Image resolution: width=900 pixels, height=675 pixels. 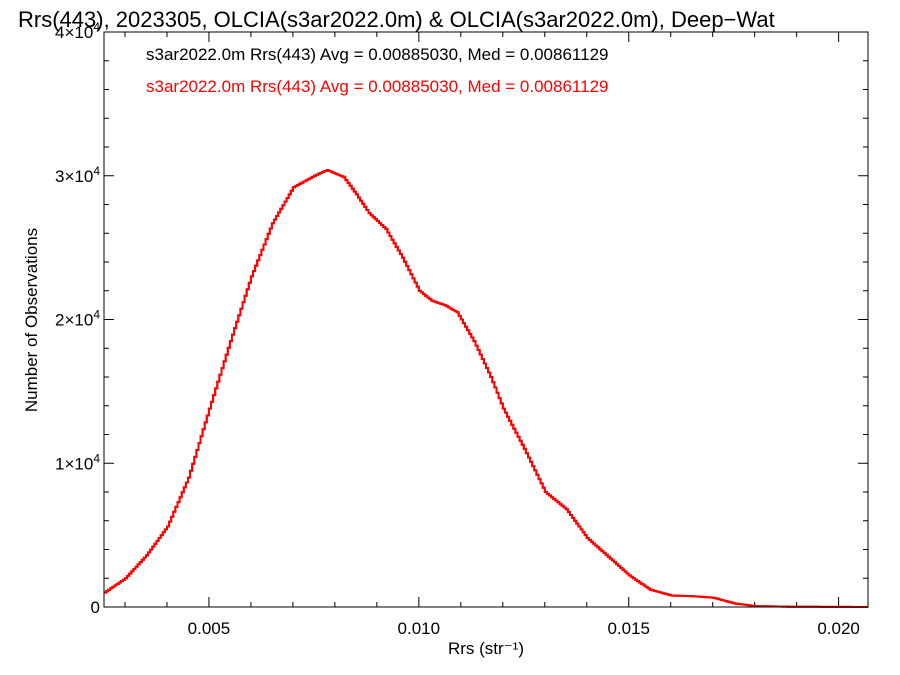 What do you see at coordinates (31, 320) in the screenshot?
I see `y-axis-label: Number of Observations` at bounding box center [31, 320].